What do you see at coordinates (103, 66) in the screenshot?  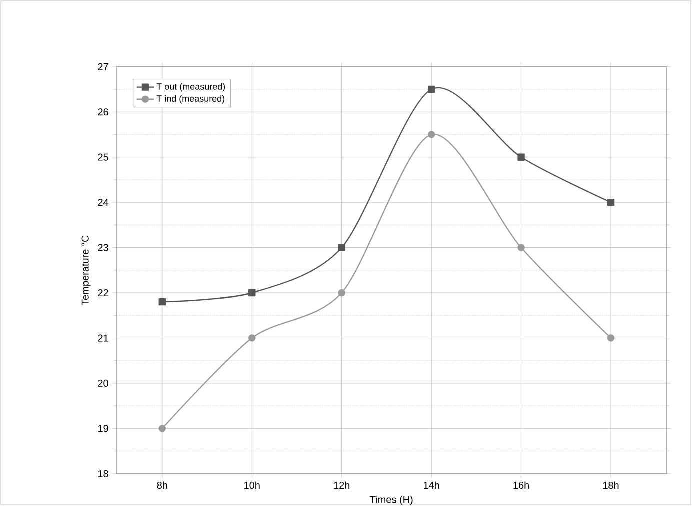 I see `y-tick-label: 27` at bounding box center [103, 66].